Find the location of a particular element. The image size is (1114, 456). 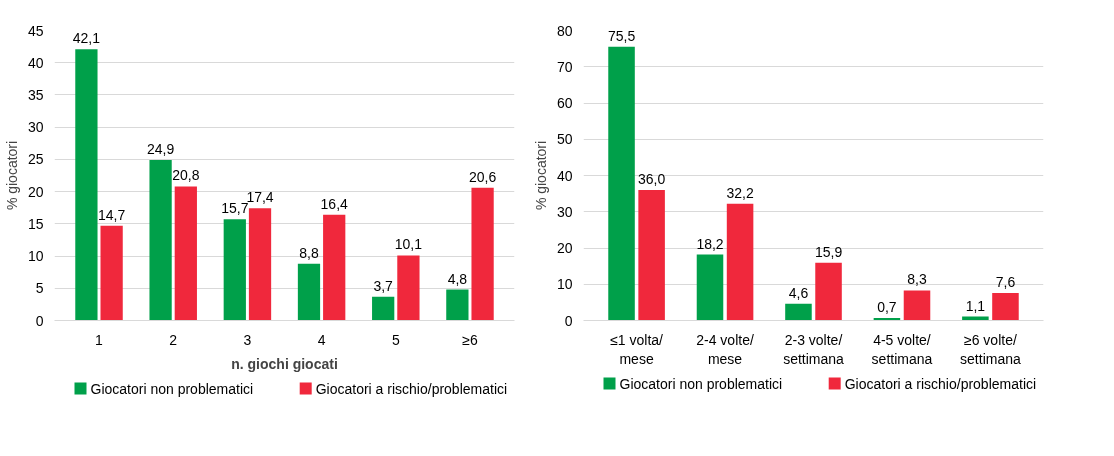

x-tick-label: 2-3 volte/ settimana is located at coordinates (814, 349).